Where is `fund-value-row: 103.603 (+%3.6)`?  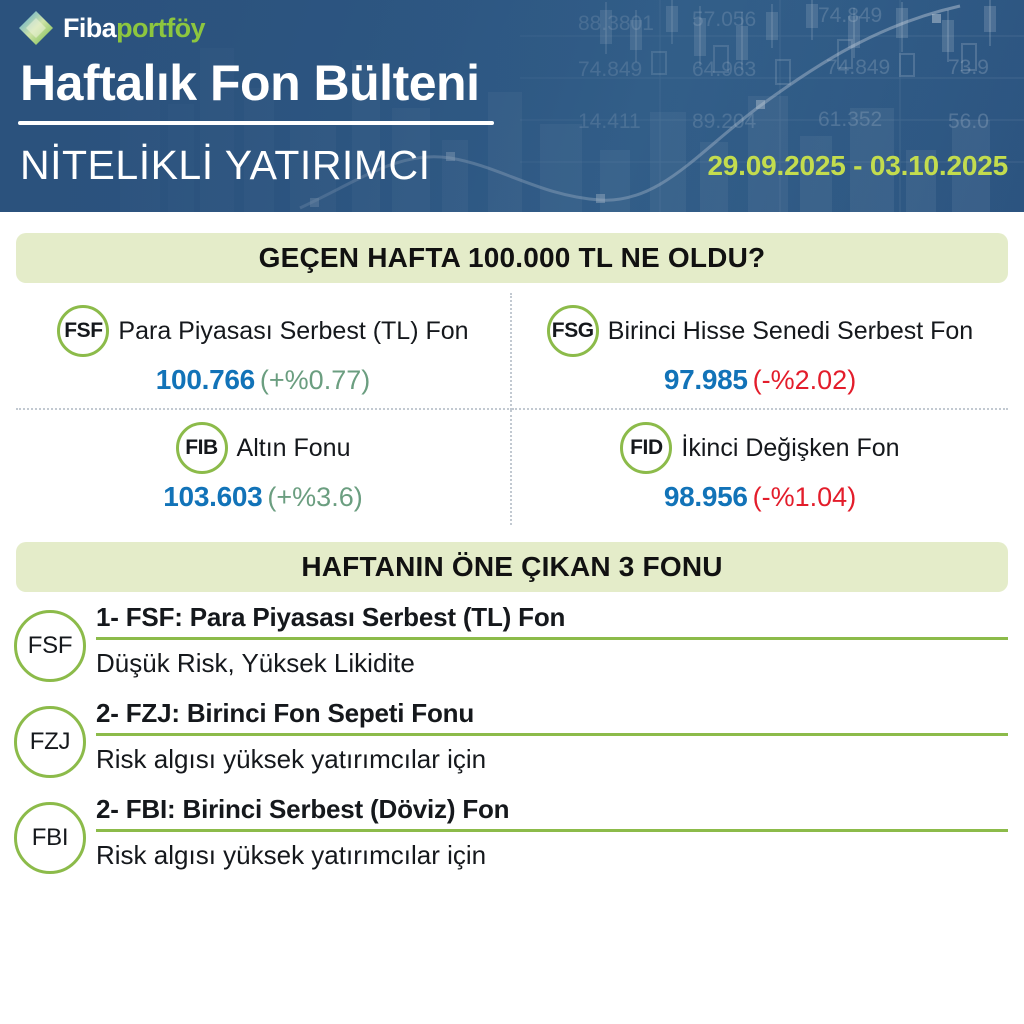 fund-value-row: 103.603 (+%3.6) is located at coordinates (262, 497).